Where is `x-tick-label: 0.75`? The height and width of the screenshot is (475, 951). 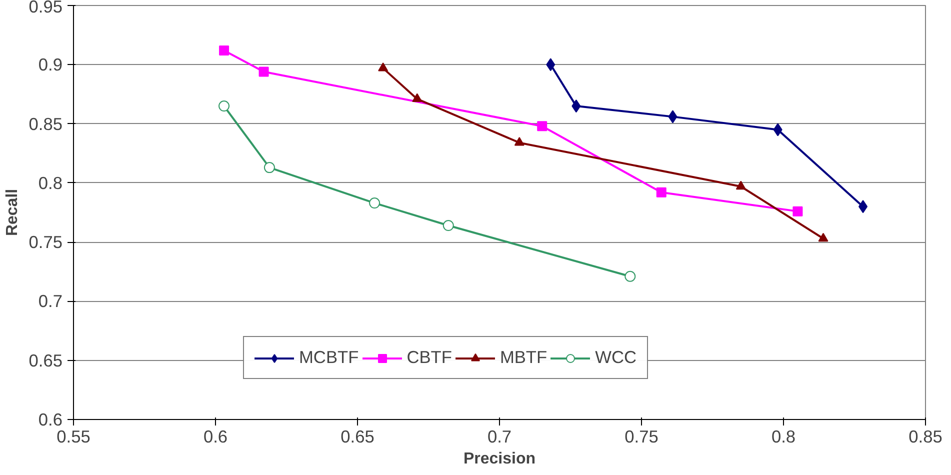
x-tick-label: 0.75 is located at coordinates (641, 436).